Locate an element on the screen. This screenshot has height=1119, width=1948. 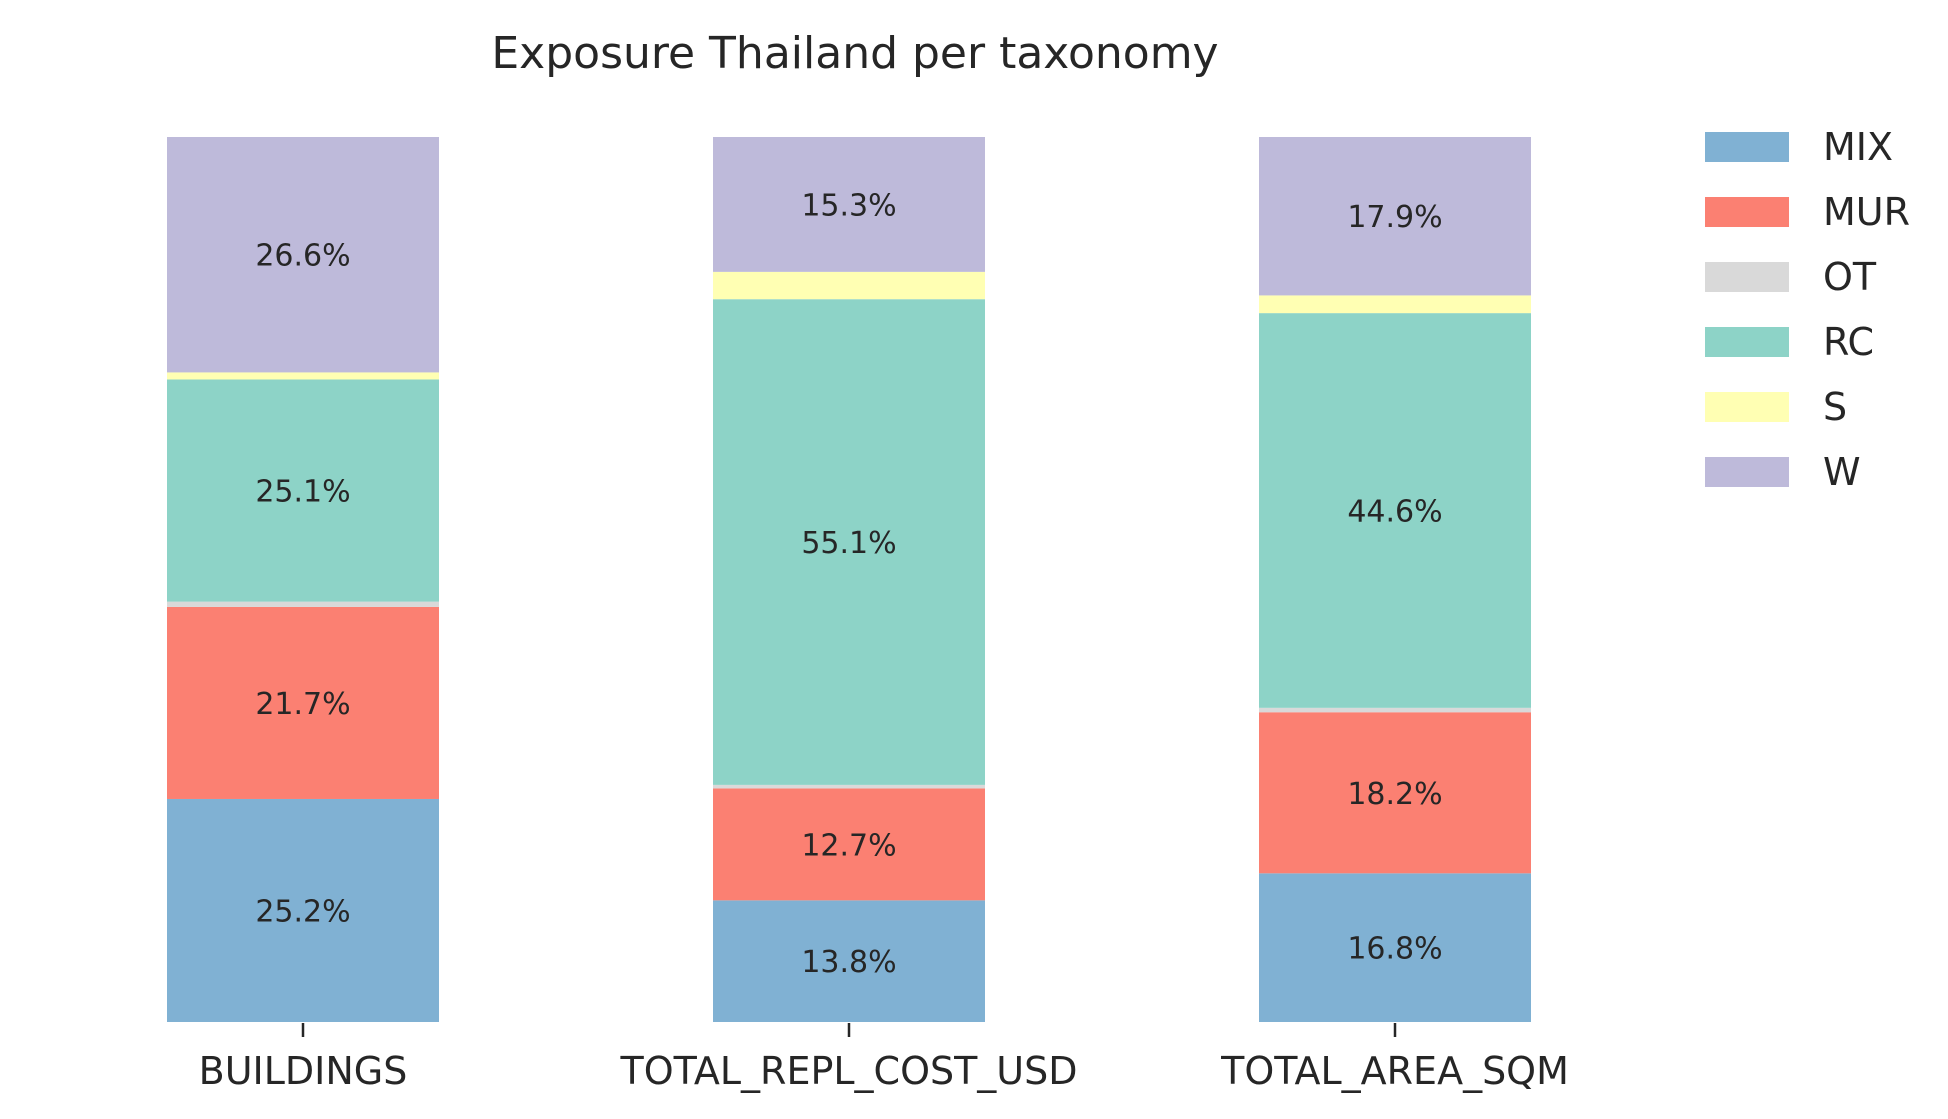
bar-rc-buildings is located at coordinates (303, 490).